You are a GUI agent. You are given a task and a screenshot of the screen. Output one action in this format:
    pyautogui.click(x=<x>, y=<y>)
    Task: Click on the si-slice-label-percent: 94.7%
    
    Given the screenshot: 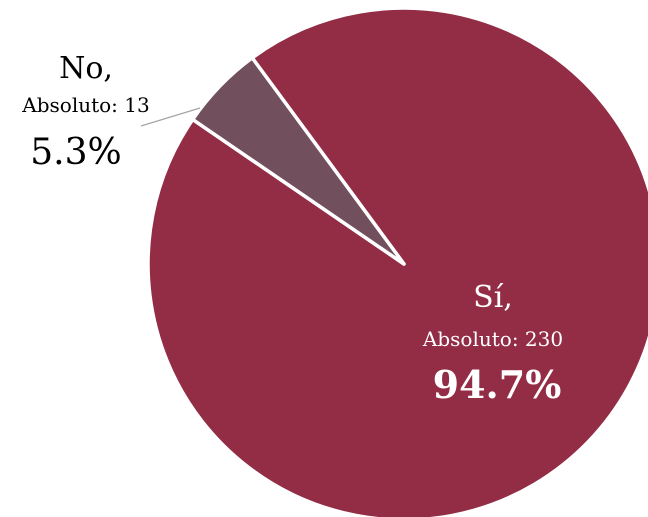 What is the action you would take?
    pyautogui.click(x=497, y=384)
    